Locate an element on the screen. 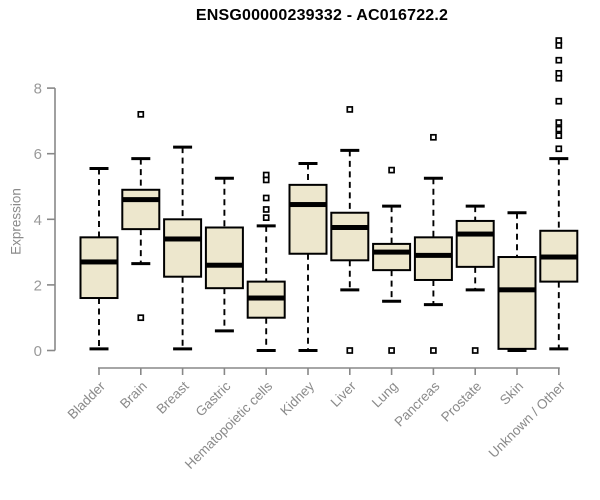 This screenshot has height=500, width=600. boxplot-liver is located at coordinates (350, 230).